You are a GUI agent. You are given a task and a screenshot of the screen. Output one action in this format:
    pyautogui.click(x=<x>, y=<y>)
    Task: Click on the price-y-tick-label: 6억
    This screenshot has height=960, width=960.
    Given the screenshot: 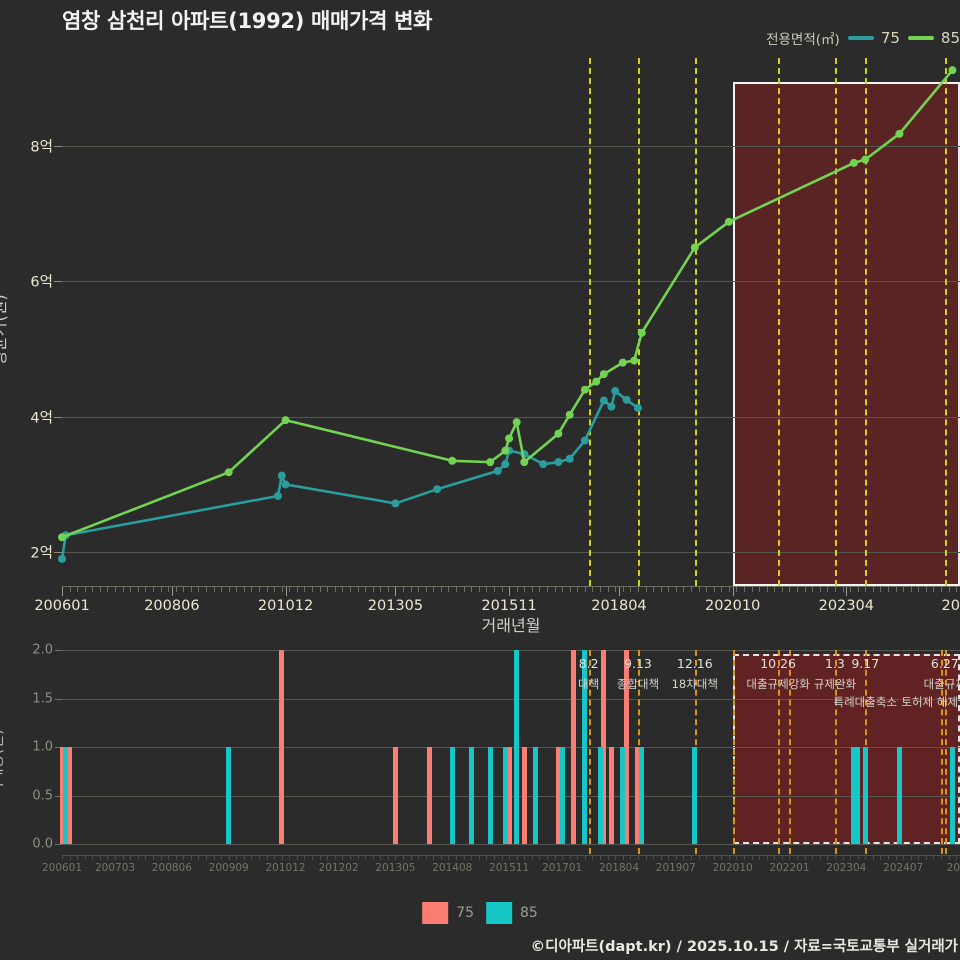 What is the action you would take?
    pyautogui.click(x=41, y=282)
    